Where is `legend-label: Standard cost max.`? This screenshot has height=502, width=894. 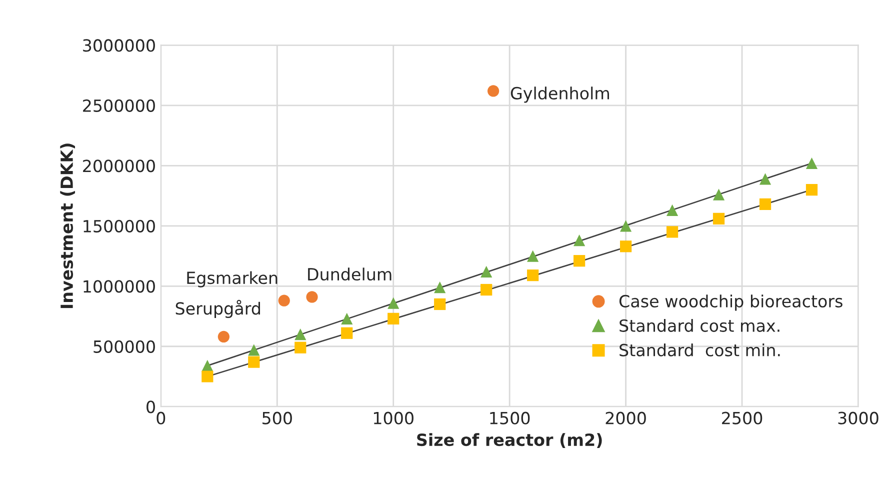 legend-label: Standard cost max. is located at coordinates (700, 325).